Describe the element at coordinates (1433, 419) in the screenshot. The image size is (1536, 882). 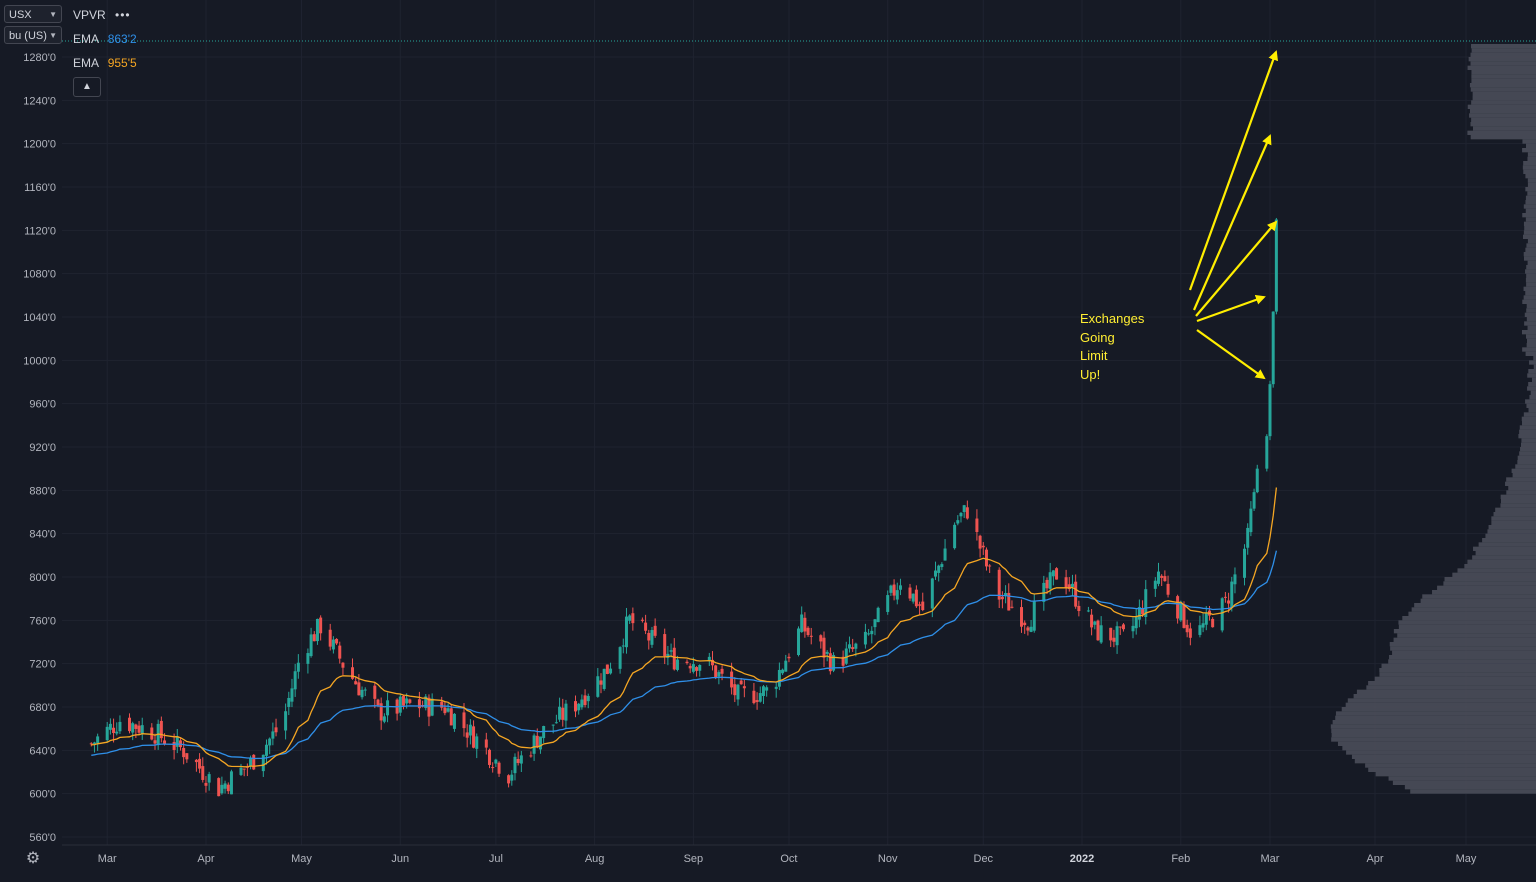
I see `volume-profile` at that location.